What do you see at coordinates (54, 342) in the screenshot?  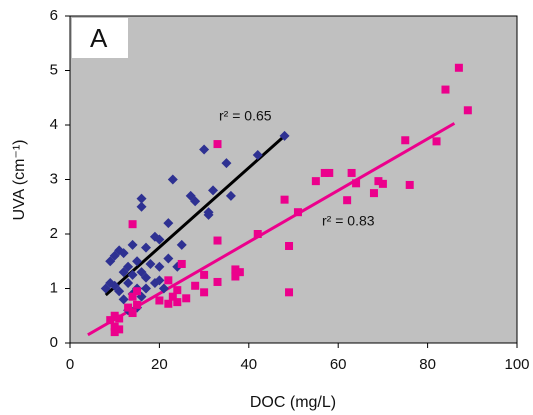 I see `y-tick-label: 0` at bounding box center [54, 342].